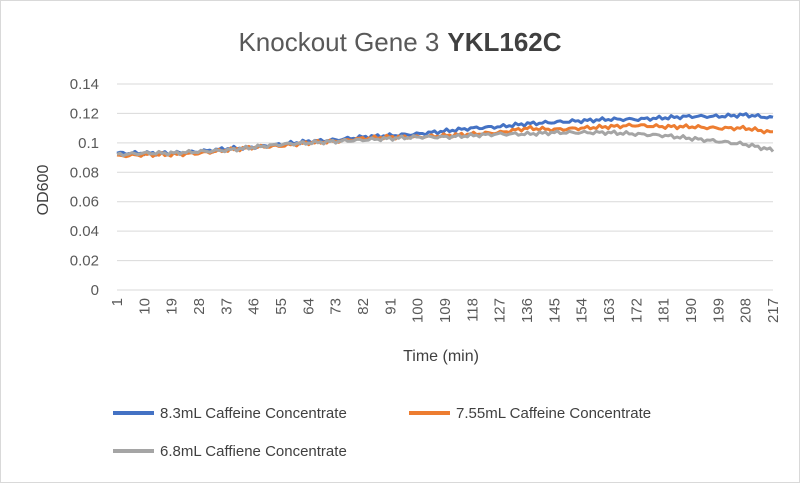  I want to click on x-tick-label: 91, so click(390, 306).